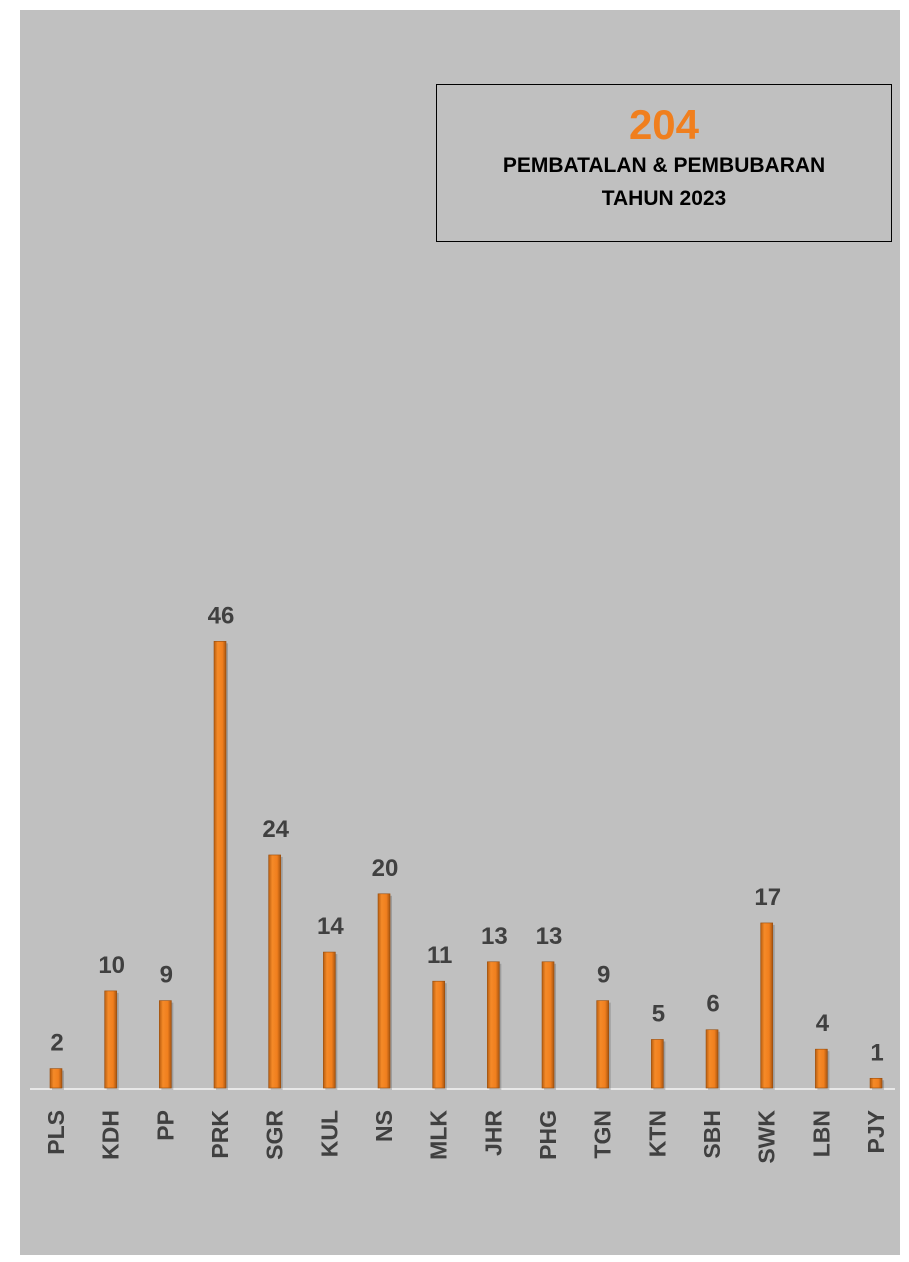  What do you see at coordinates (767, 1137) in the screenshot?
I see `category-label-swk: SWK` at bounding box center [767, 1137].